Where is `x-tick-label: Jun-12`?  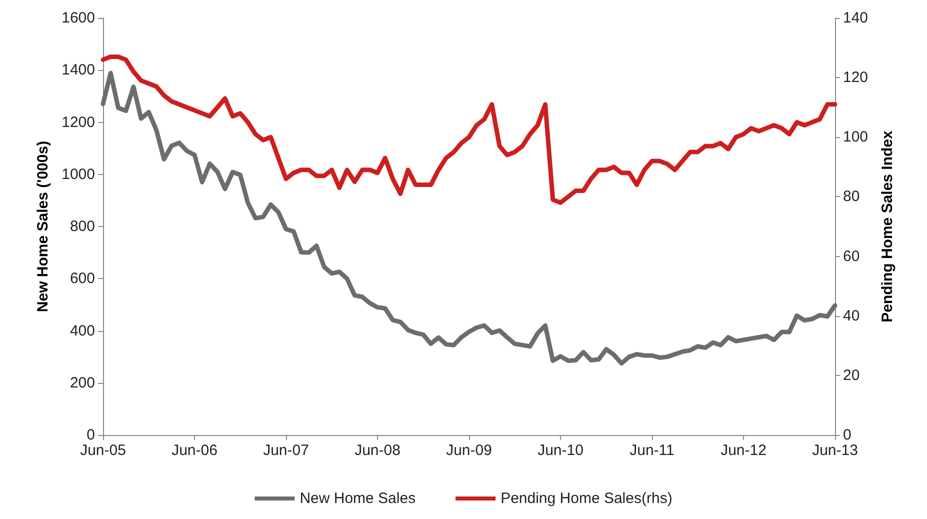 x-tick-label: Jun-12 is located at coordinates (743, 450).